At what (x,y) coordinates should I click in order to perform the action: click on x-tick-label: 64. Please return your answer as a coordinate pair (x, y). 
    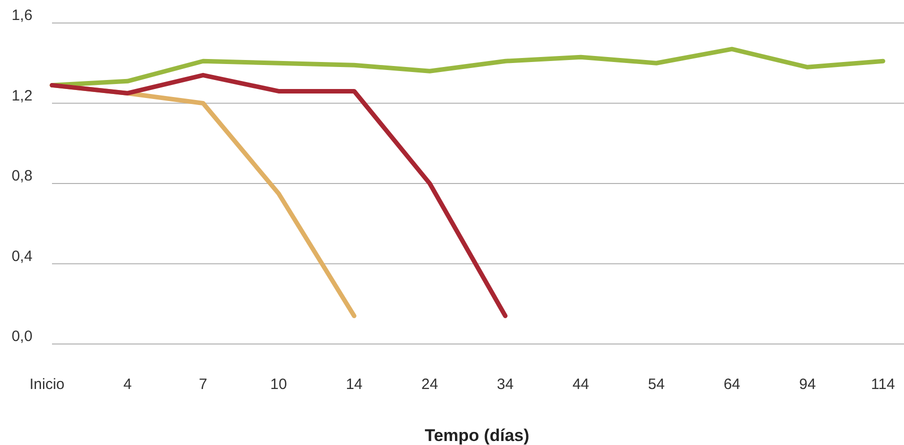
    Looking at the image, I should click on (732, 384).